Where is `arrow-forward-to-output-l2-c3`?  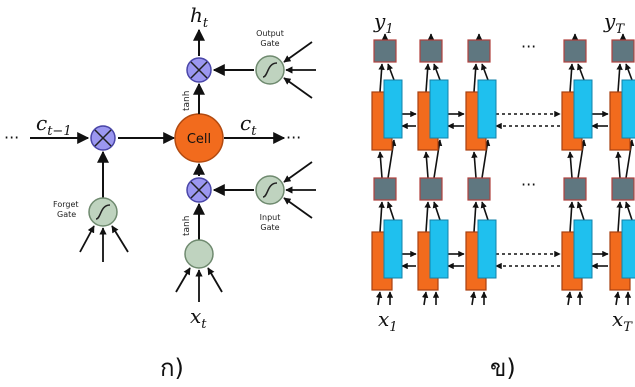 arrow-forward-to-output-l2-c3 is located at coordinates (475, 217).